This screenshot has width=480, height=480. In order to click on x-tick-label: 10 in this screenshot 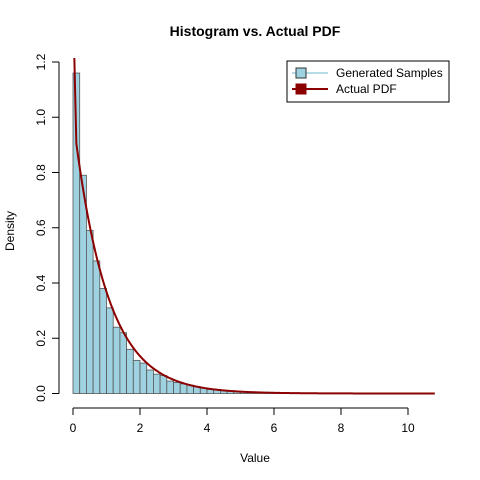, I will do `click(408, 428)`.